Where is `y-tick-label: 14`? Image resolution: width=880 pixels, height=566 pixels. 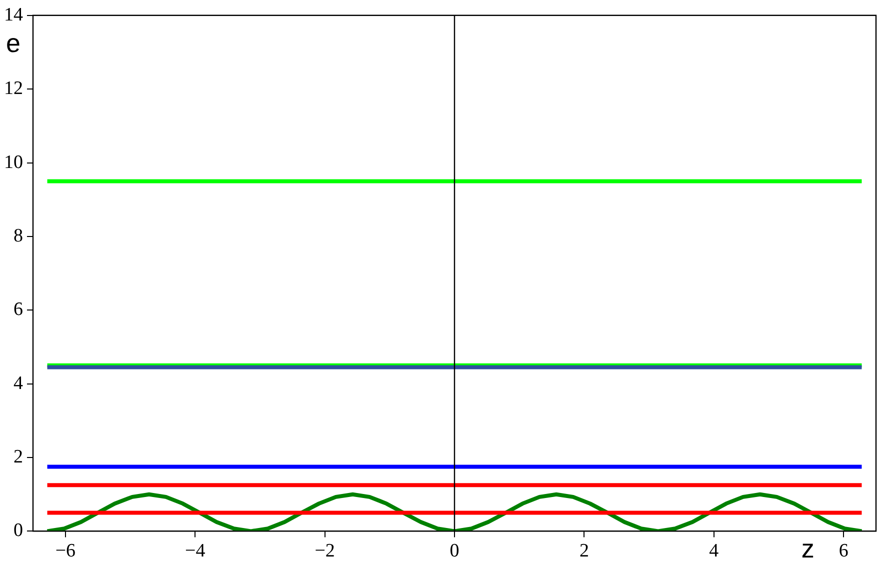 y-tick-label: 14 is located at coordinates (14, 15).